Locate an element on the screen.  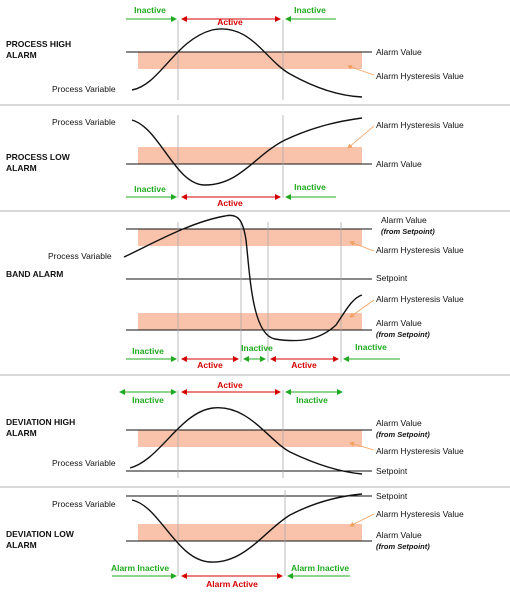
alarm-value-upper-label: Alarm Value is located at coordinates (404, 220).